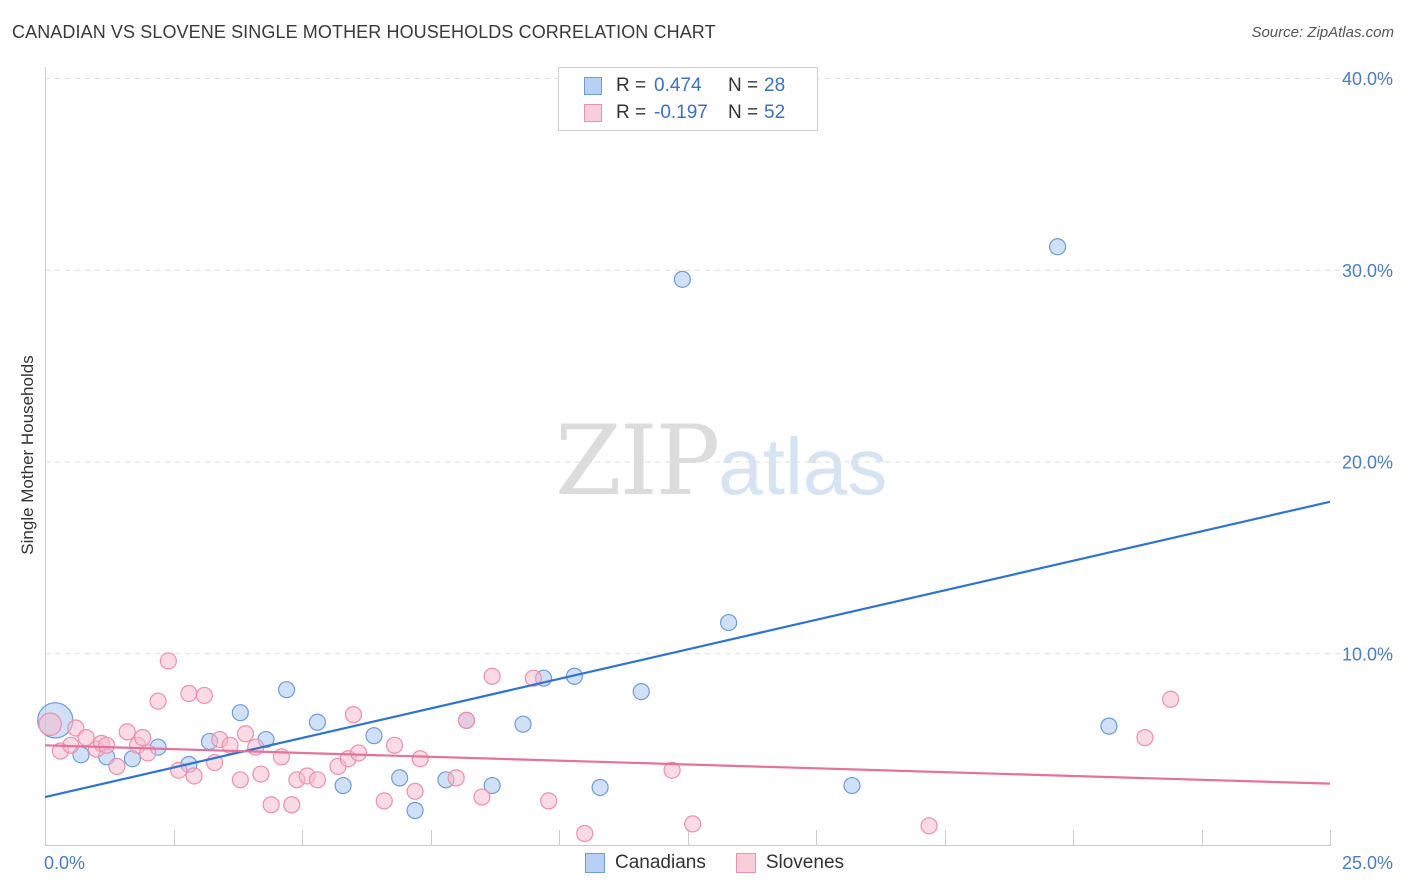 This screenshot has height=892, width=1406. I want to click on legend-n-value: 52, so click(775, 112).